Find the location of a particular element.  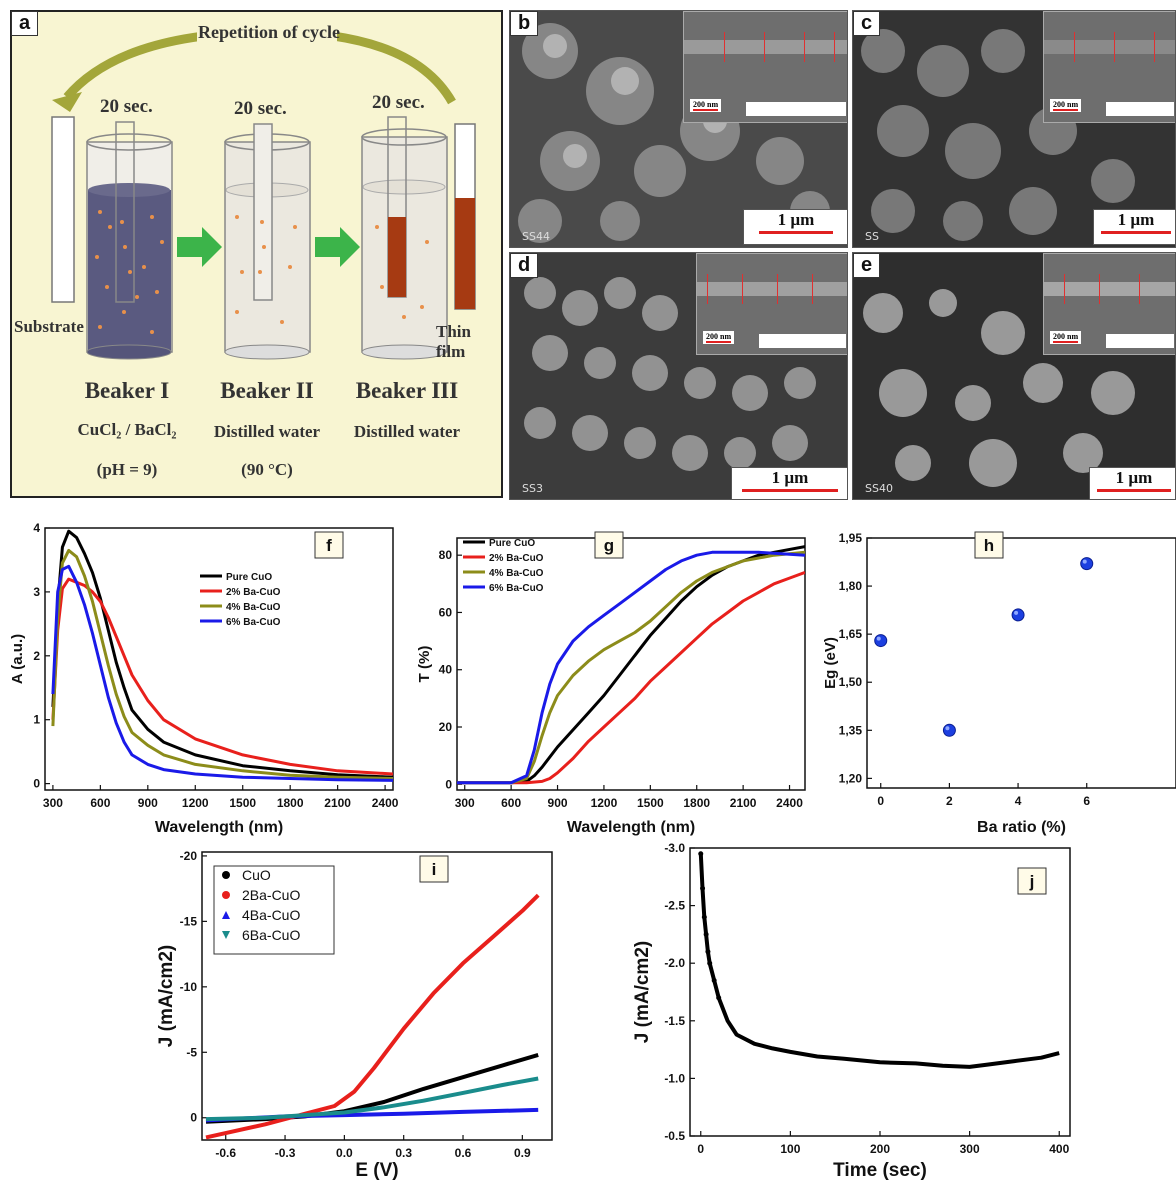

x-tick-label-i: 0.0 is located at coordinates (344, 1153).